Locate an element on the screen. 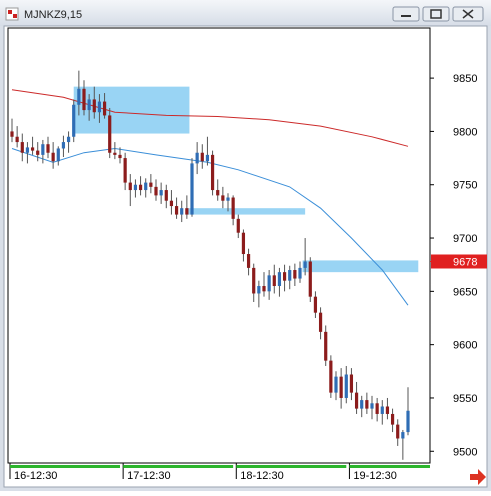 Image resolution: width=491 pixels, height=496 pixels. x-tick-label: 16-12:30 is located at coordinates (35, 476).